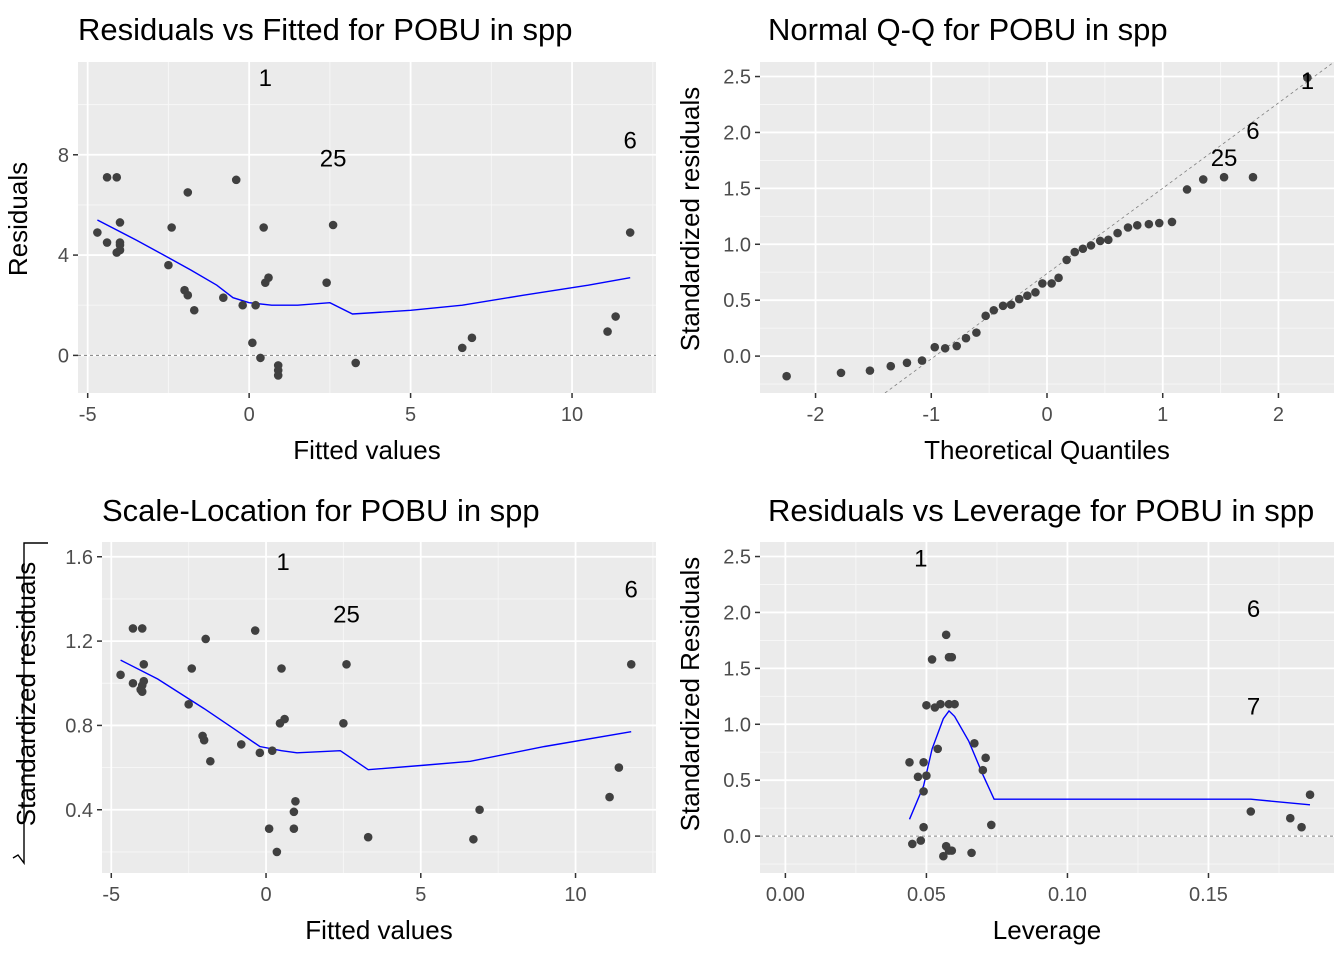 This screenshot has width=1344, height=960. I want to click on y-axis-label: Standardized Residuals, so click(690, 694).